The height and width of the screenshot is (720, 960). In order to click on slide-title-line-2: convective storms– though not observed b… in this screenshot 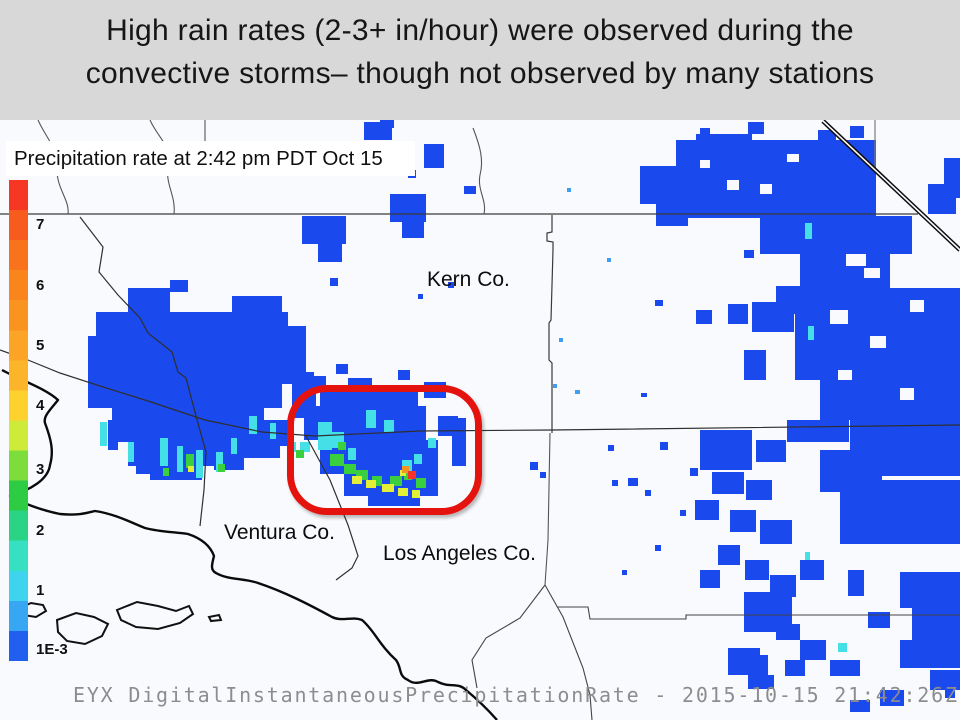, I will do `click(480, 73)`.